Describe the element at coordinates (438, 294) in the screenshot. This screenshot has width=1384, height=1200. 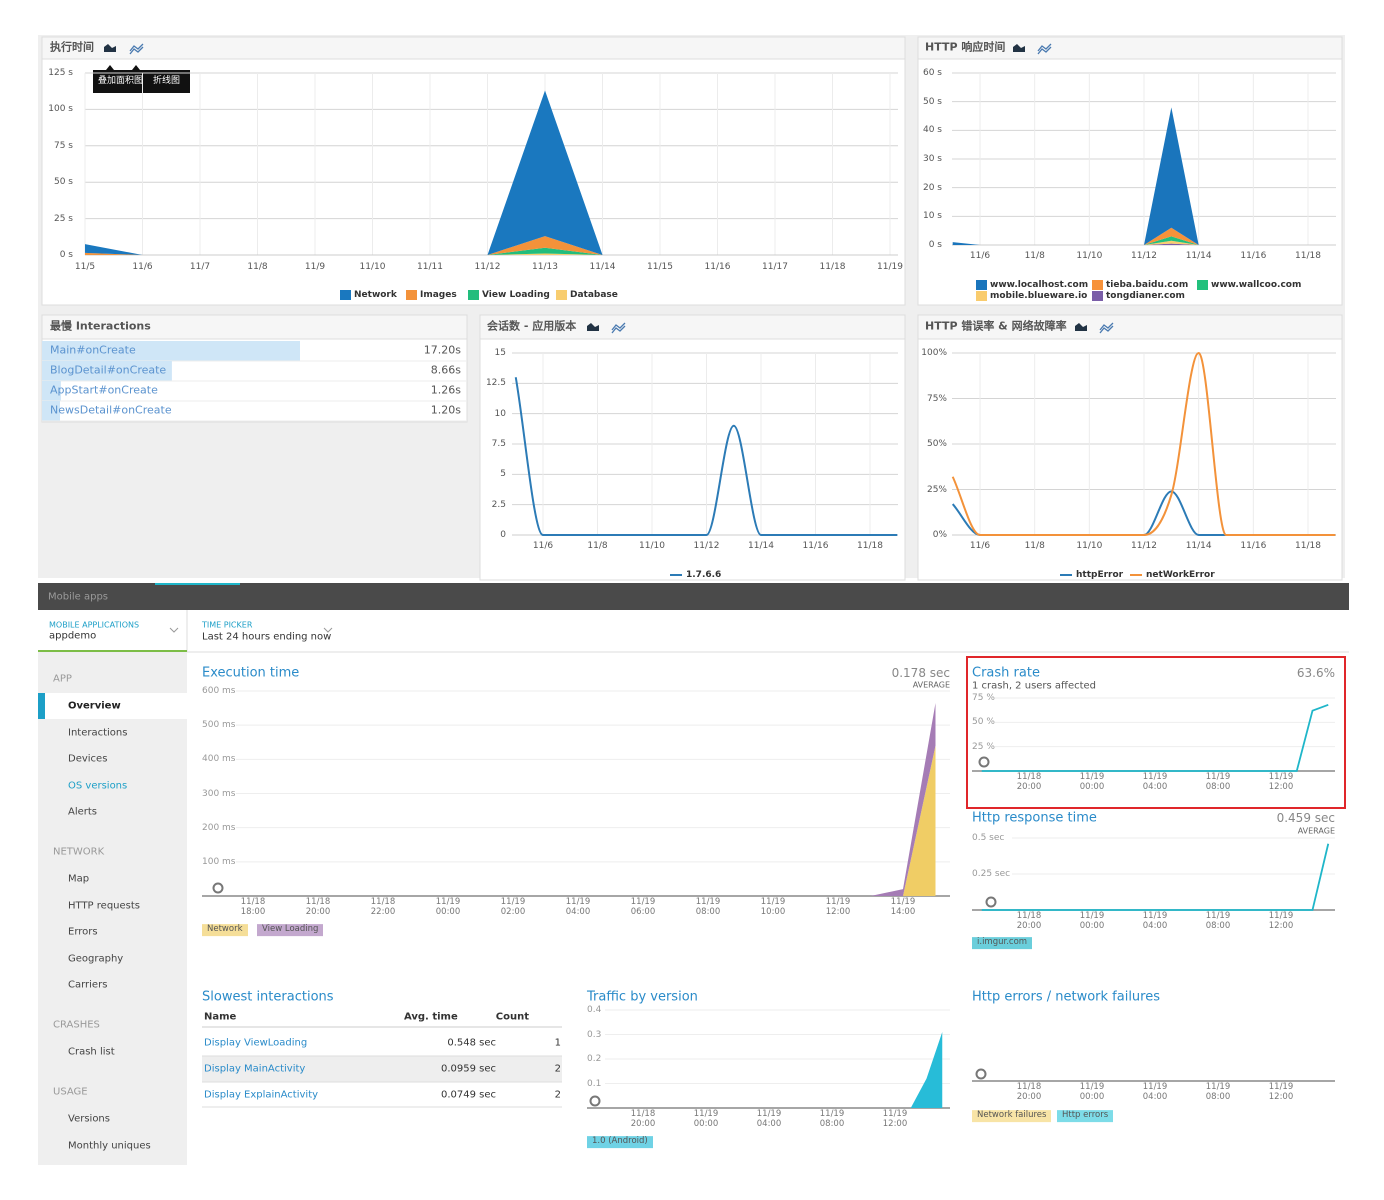
I see `legend-label: Images` at that location.